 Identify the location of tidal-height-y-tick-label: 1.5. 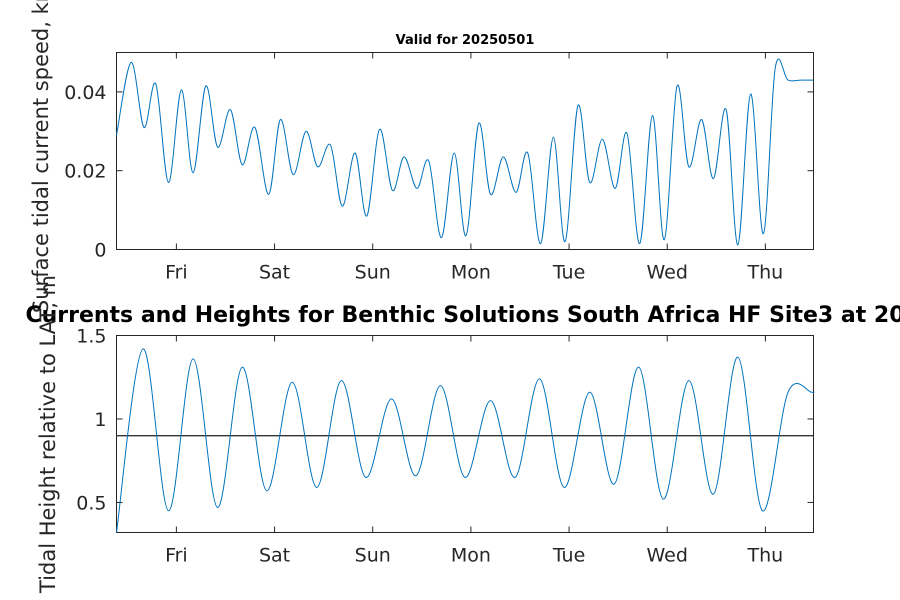
(91, 337).